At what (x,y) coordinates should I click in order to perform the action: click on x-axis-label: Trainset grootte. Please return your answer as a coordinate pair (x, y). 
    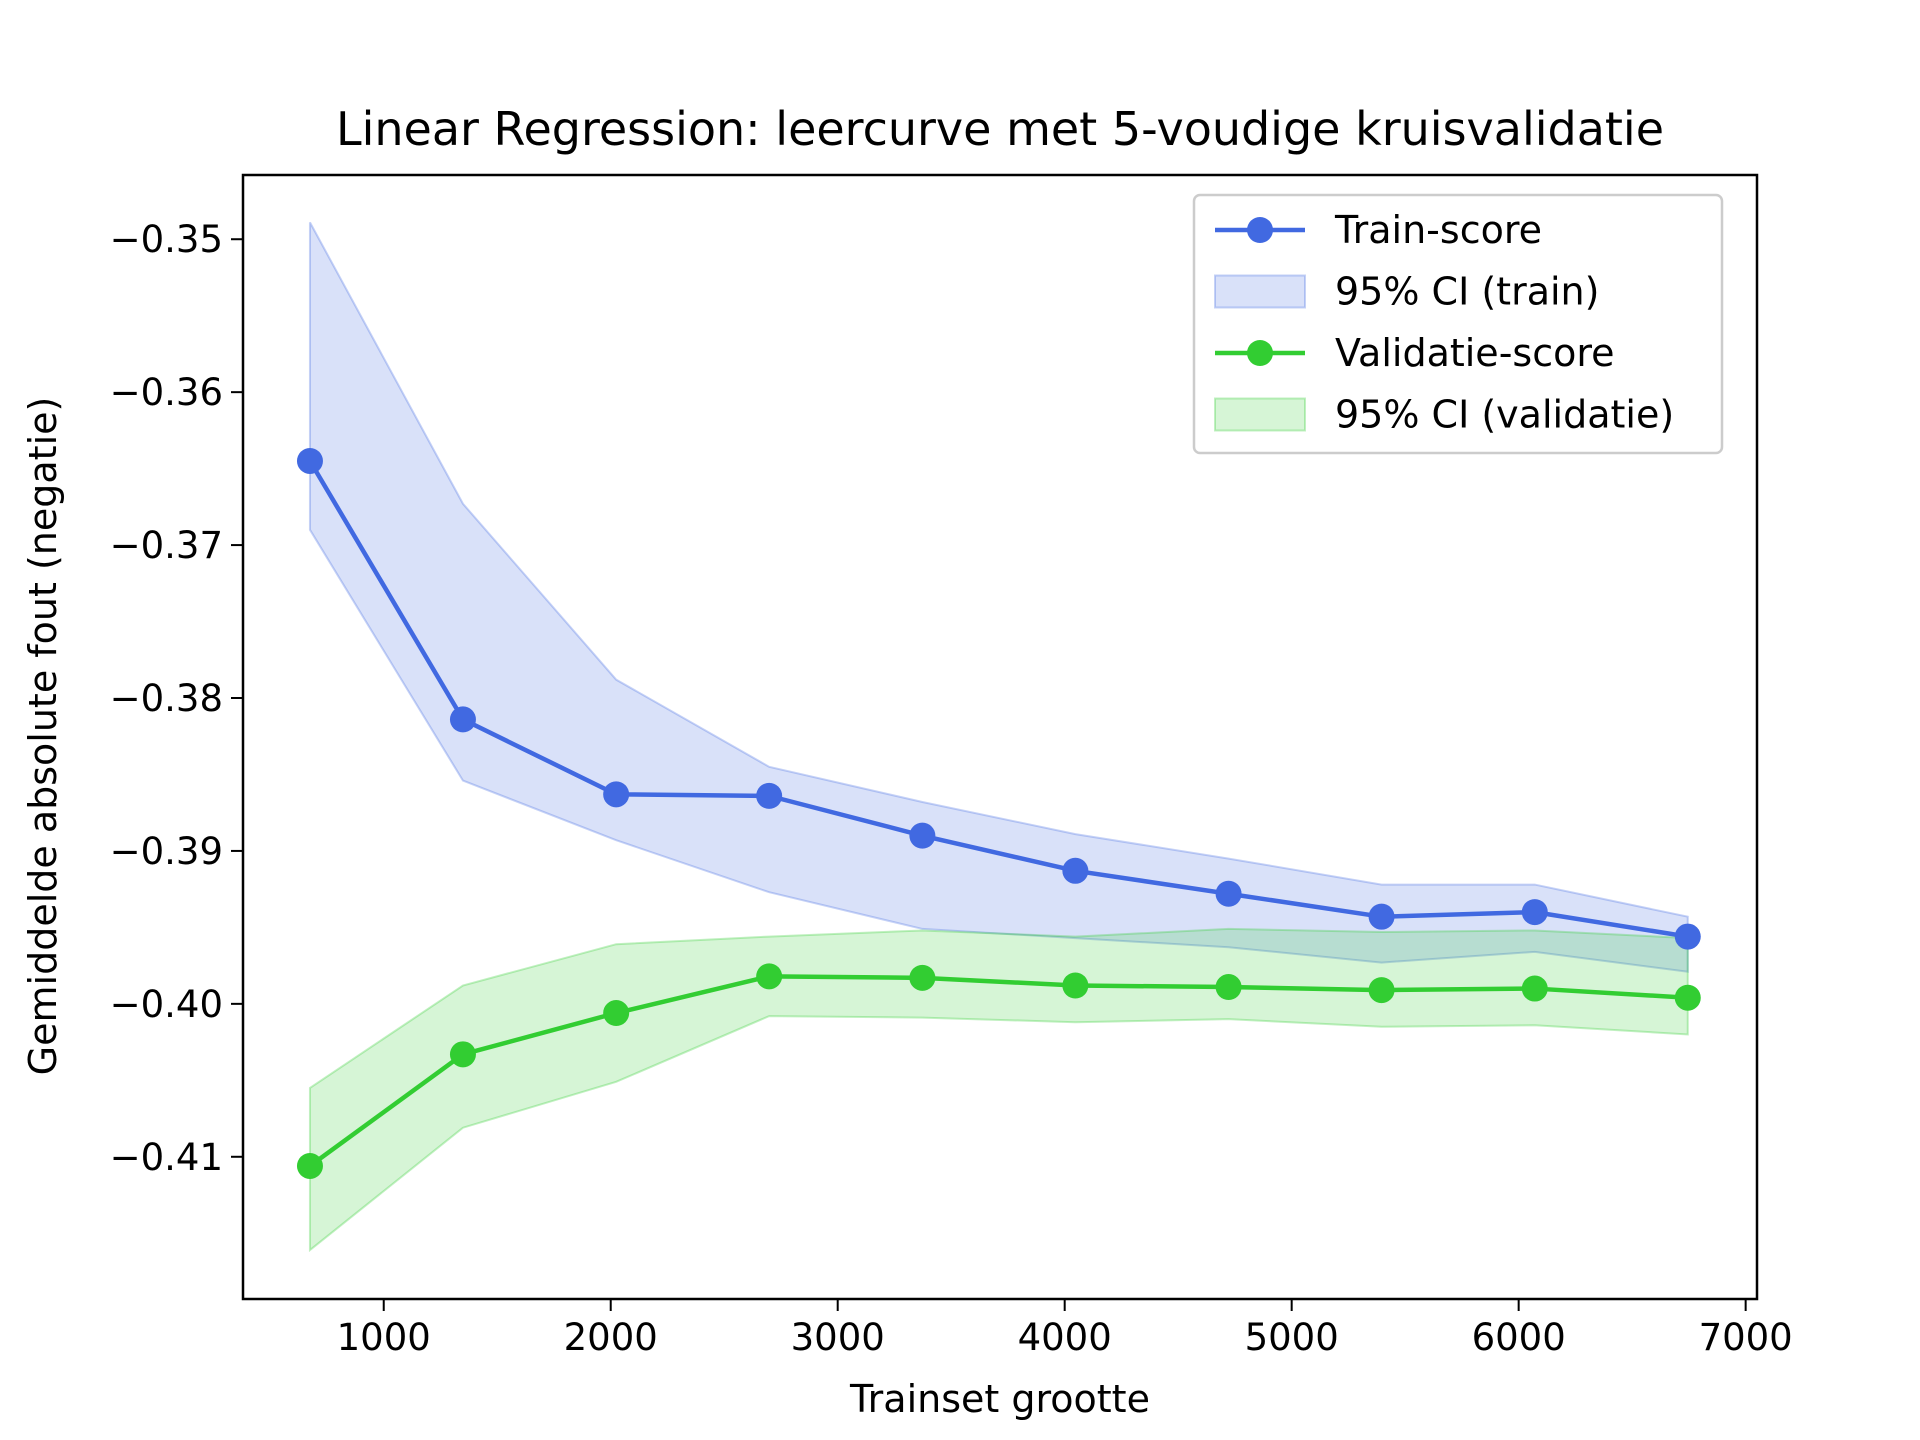
    Looking at the image, I should click on (999, 1399).